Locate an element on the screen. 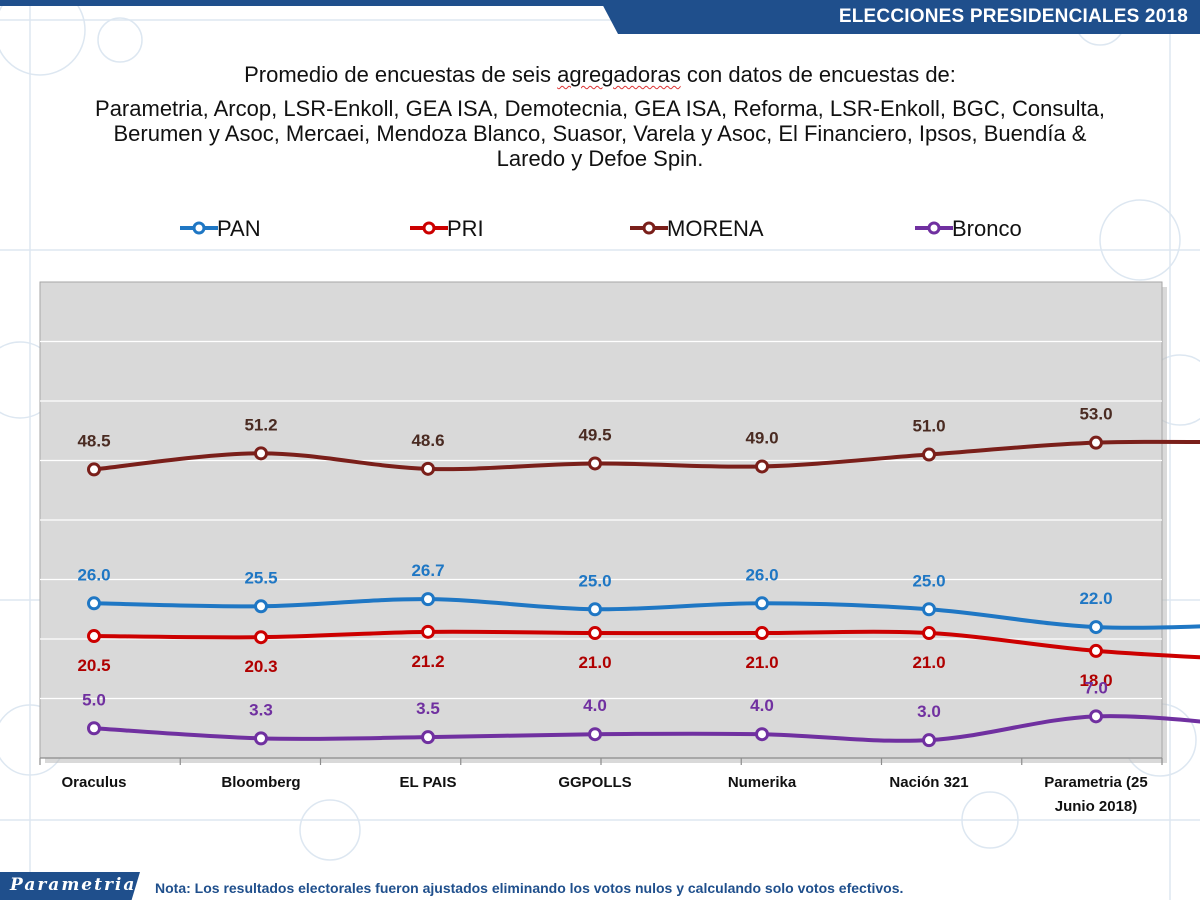  data-label-morena: 49.0 is located at coordinates (761, 437).